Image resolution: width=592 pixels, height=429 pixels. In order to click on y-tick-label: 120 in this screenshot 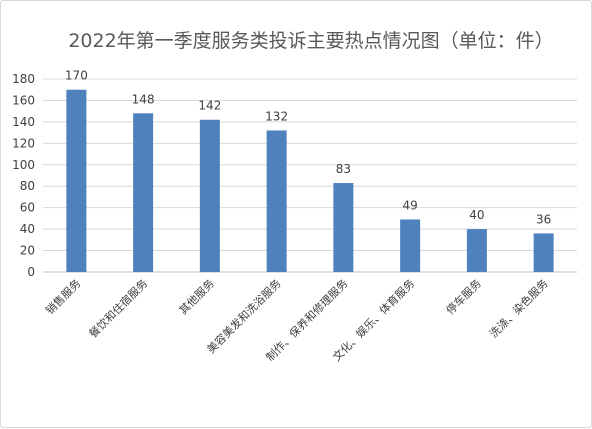, I will do `click(23, 143)`.